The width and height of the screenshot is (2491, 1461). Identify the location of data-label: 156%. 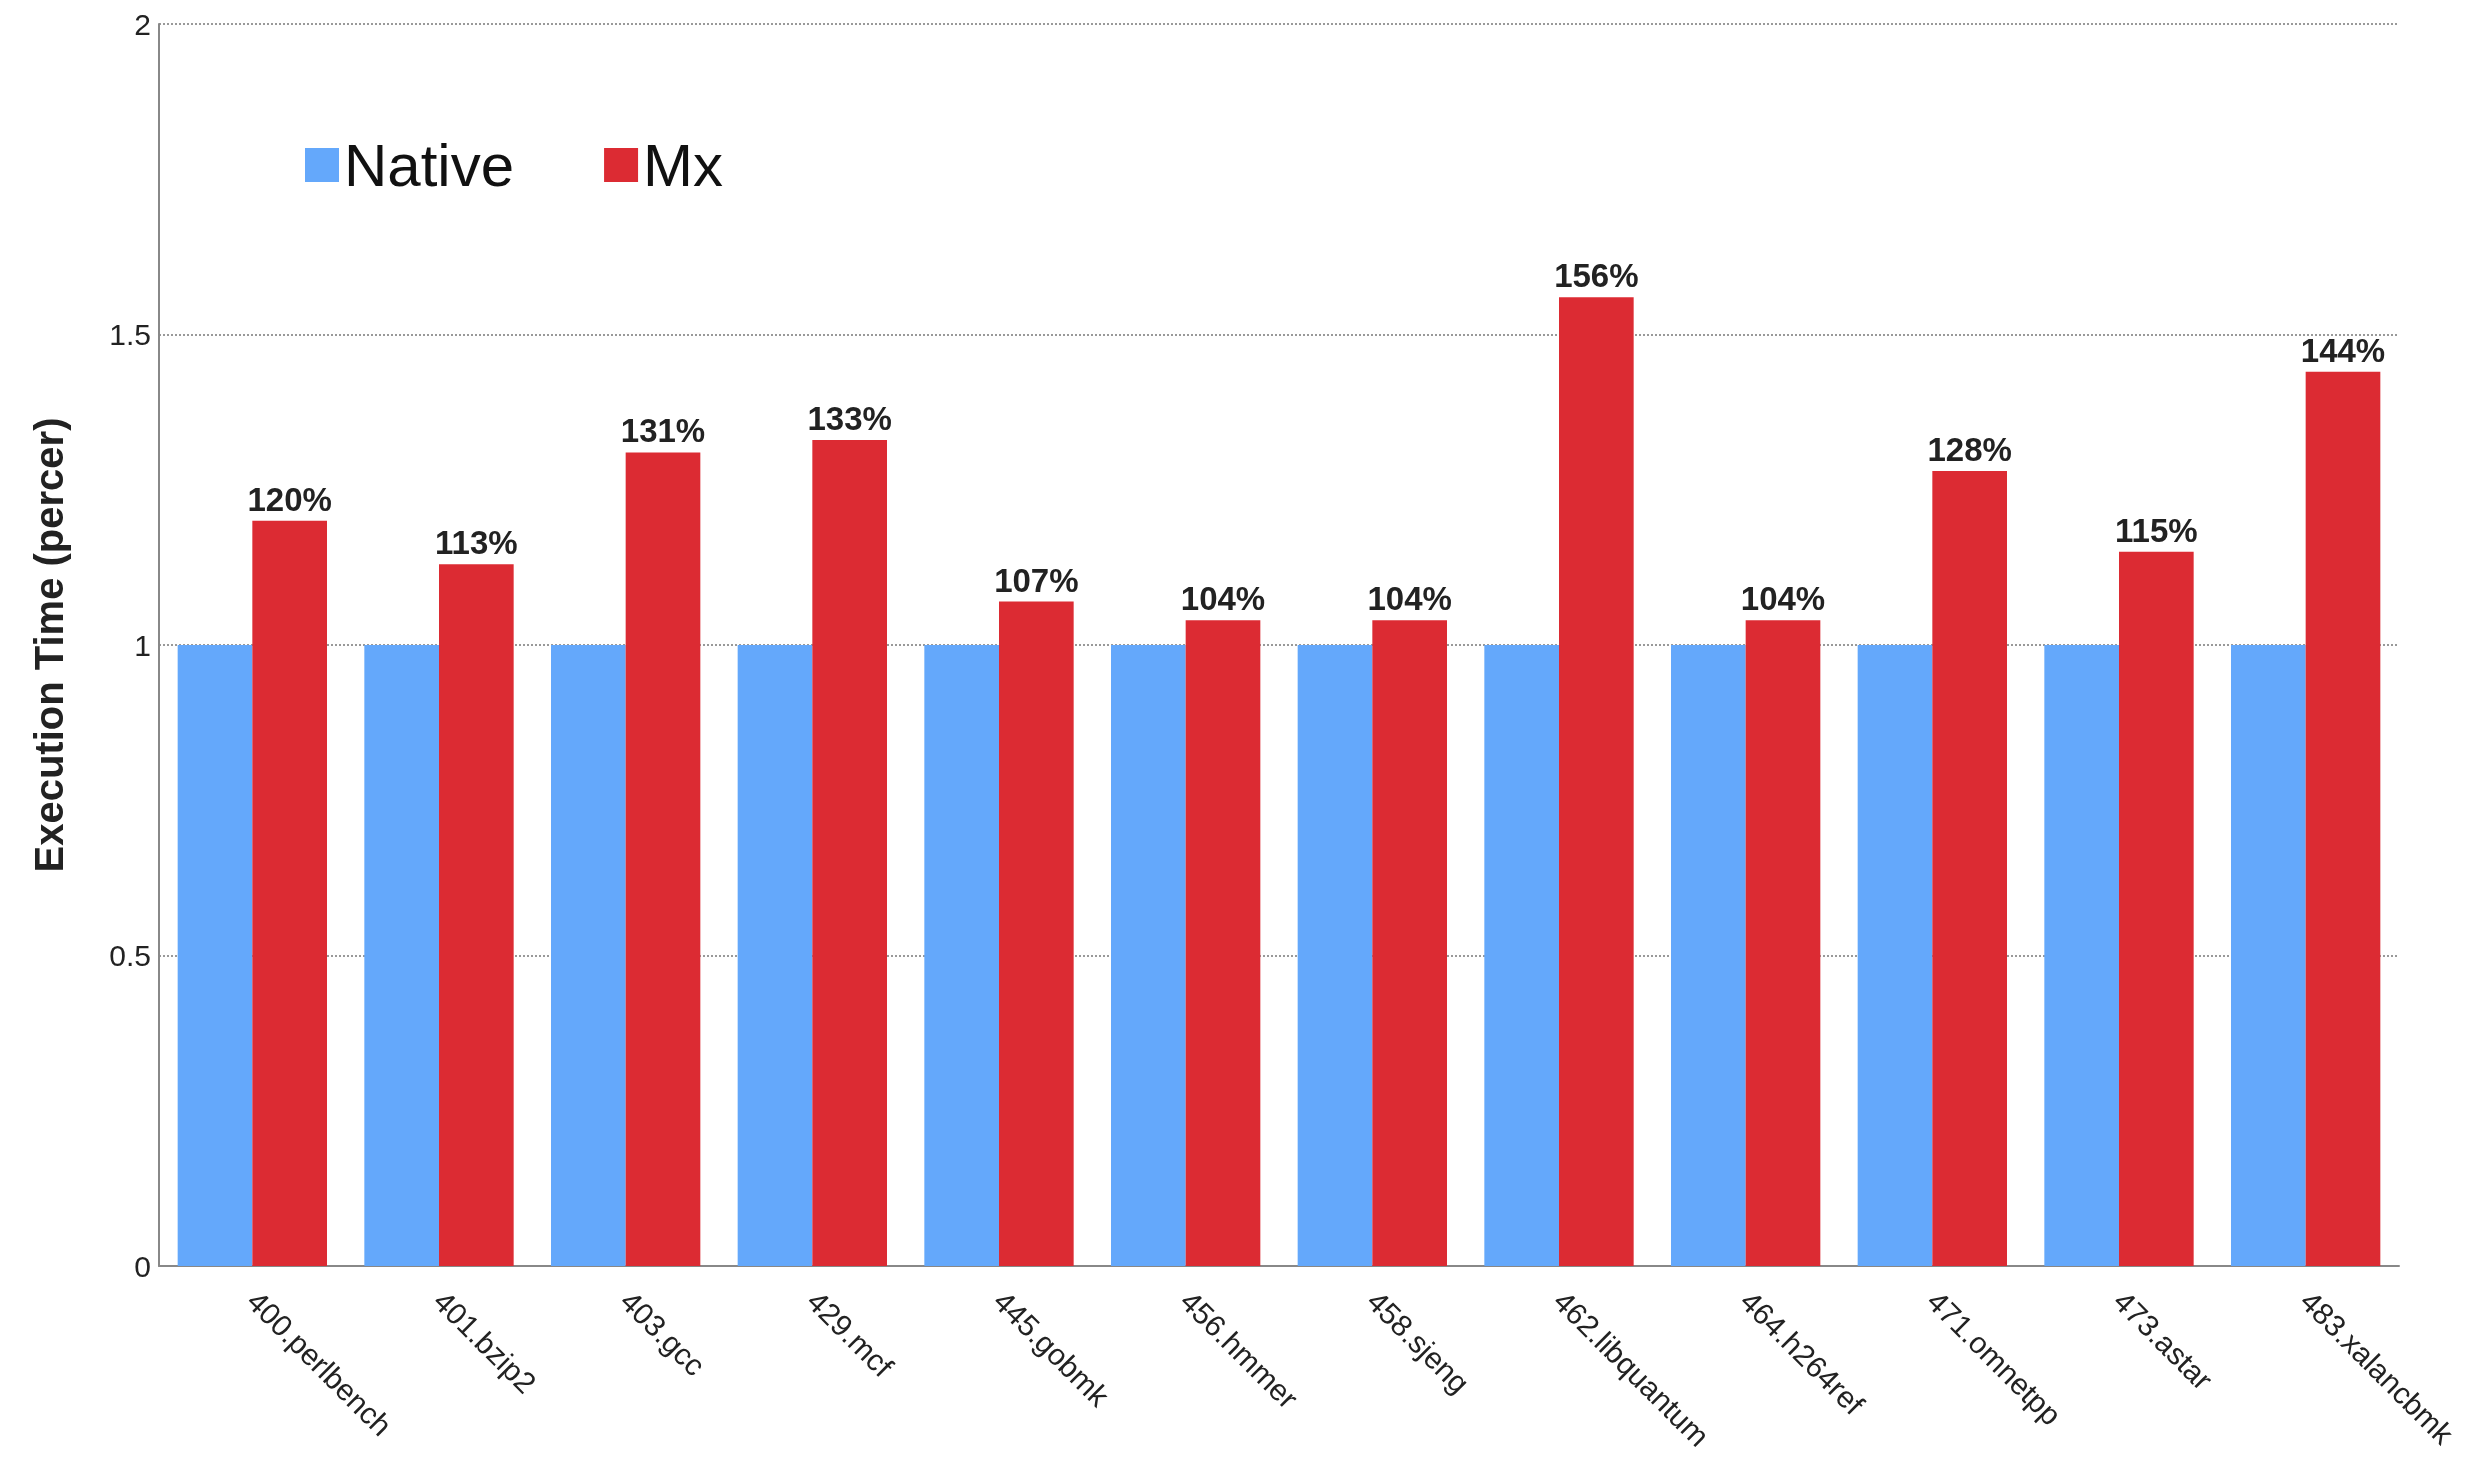
(1596, 276).